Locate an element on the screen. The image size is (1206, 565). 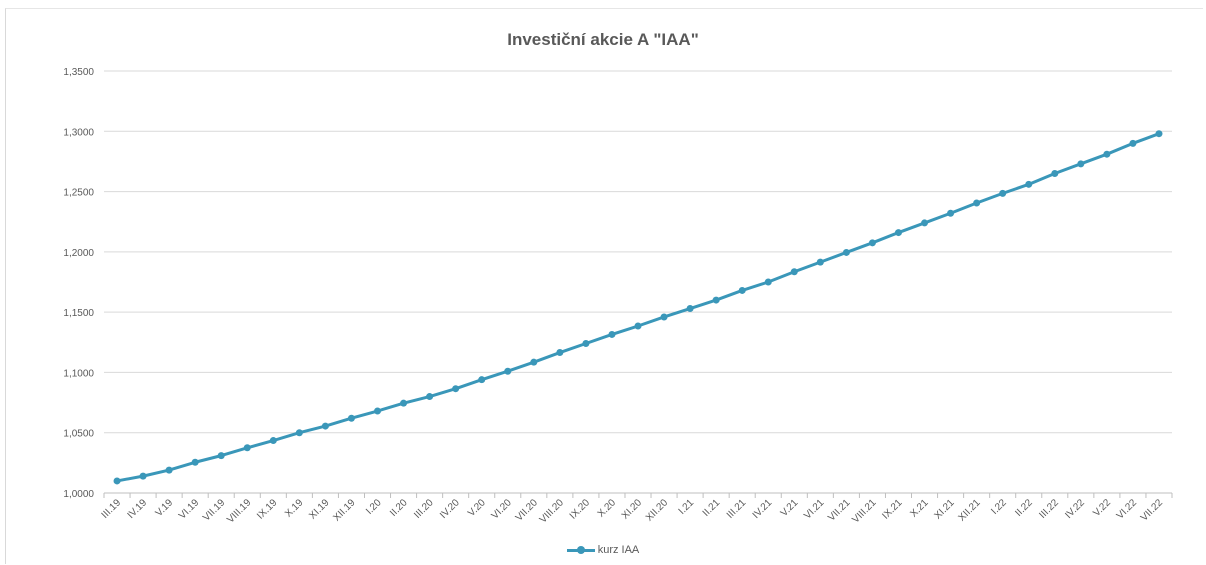
x-tick-label: IX.21 is located at coordinates (892, 509).